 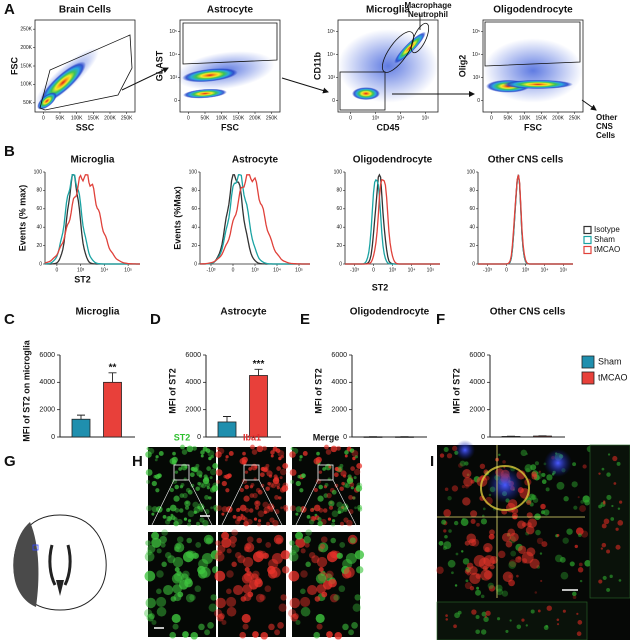 I want to click on x-tick-label: -10³, so click(x=487, y=270).